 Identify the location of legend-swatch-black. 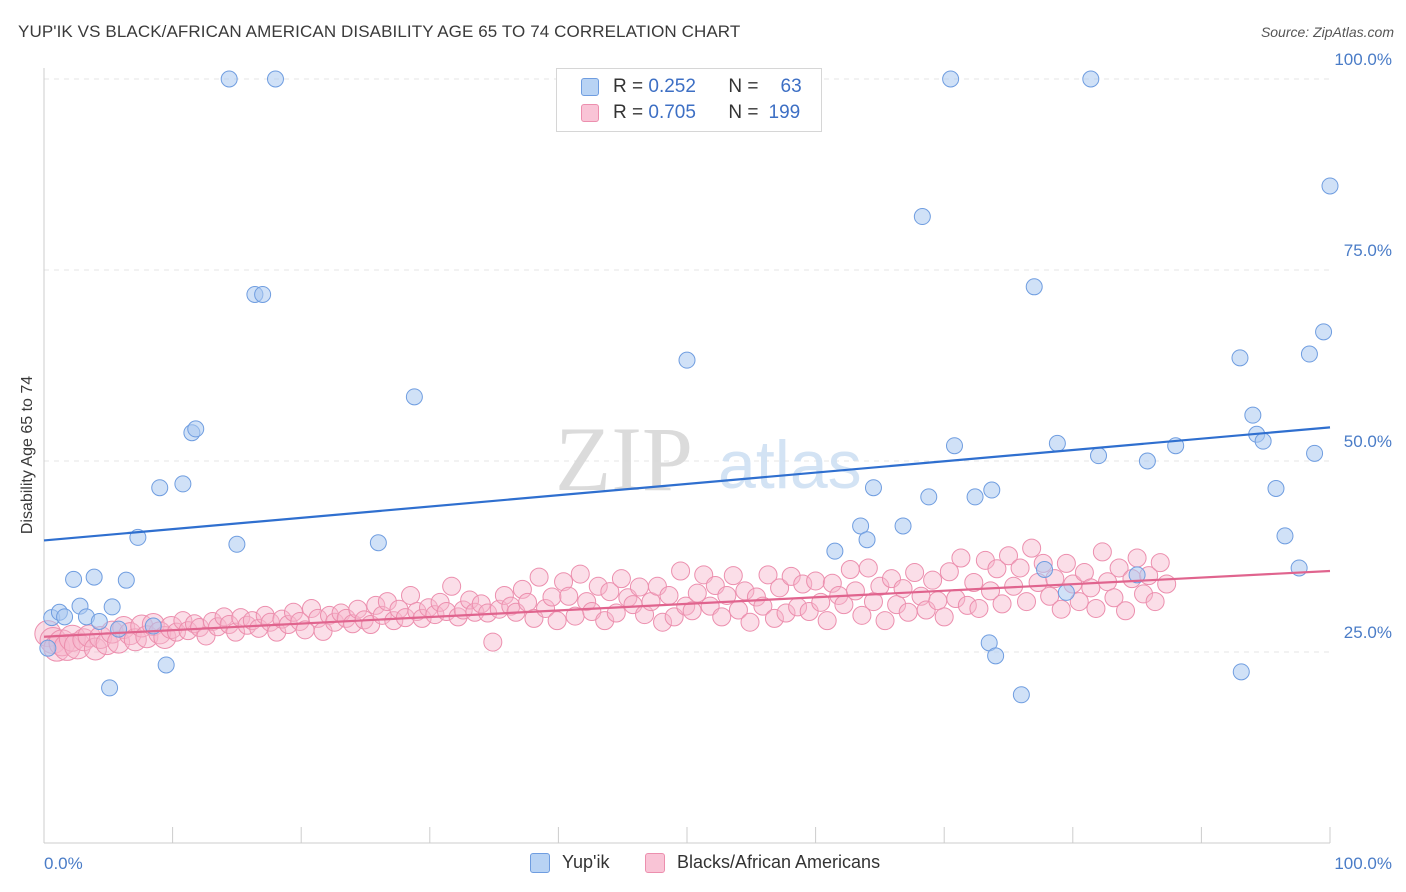
(590, 113).